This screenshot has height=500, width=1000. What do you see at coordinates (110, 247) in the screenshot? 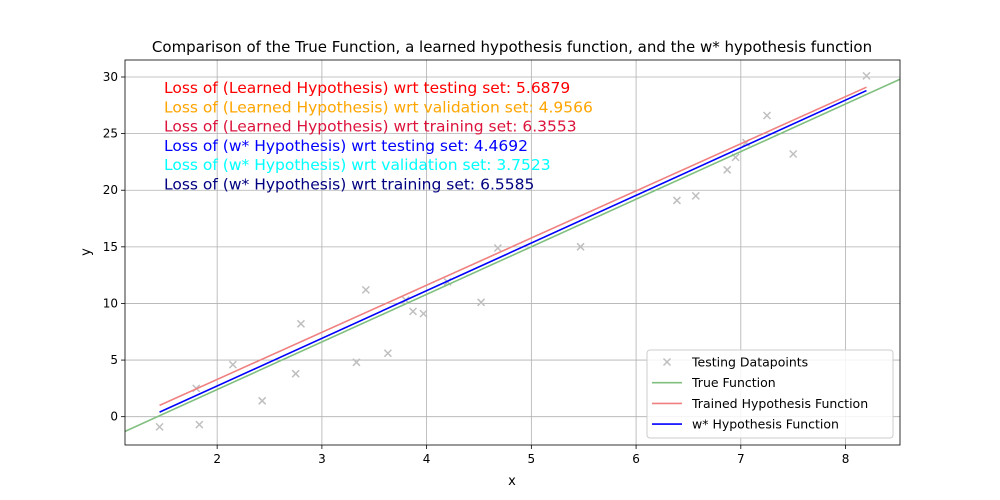
I see `y-tick-label: 15` at bounding box center [110, 247].